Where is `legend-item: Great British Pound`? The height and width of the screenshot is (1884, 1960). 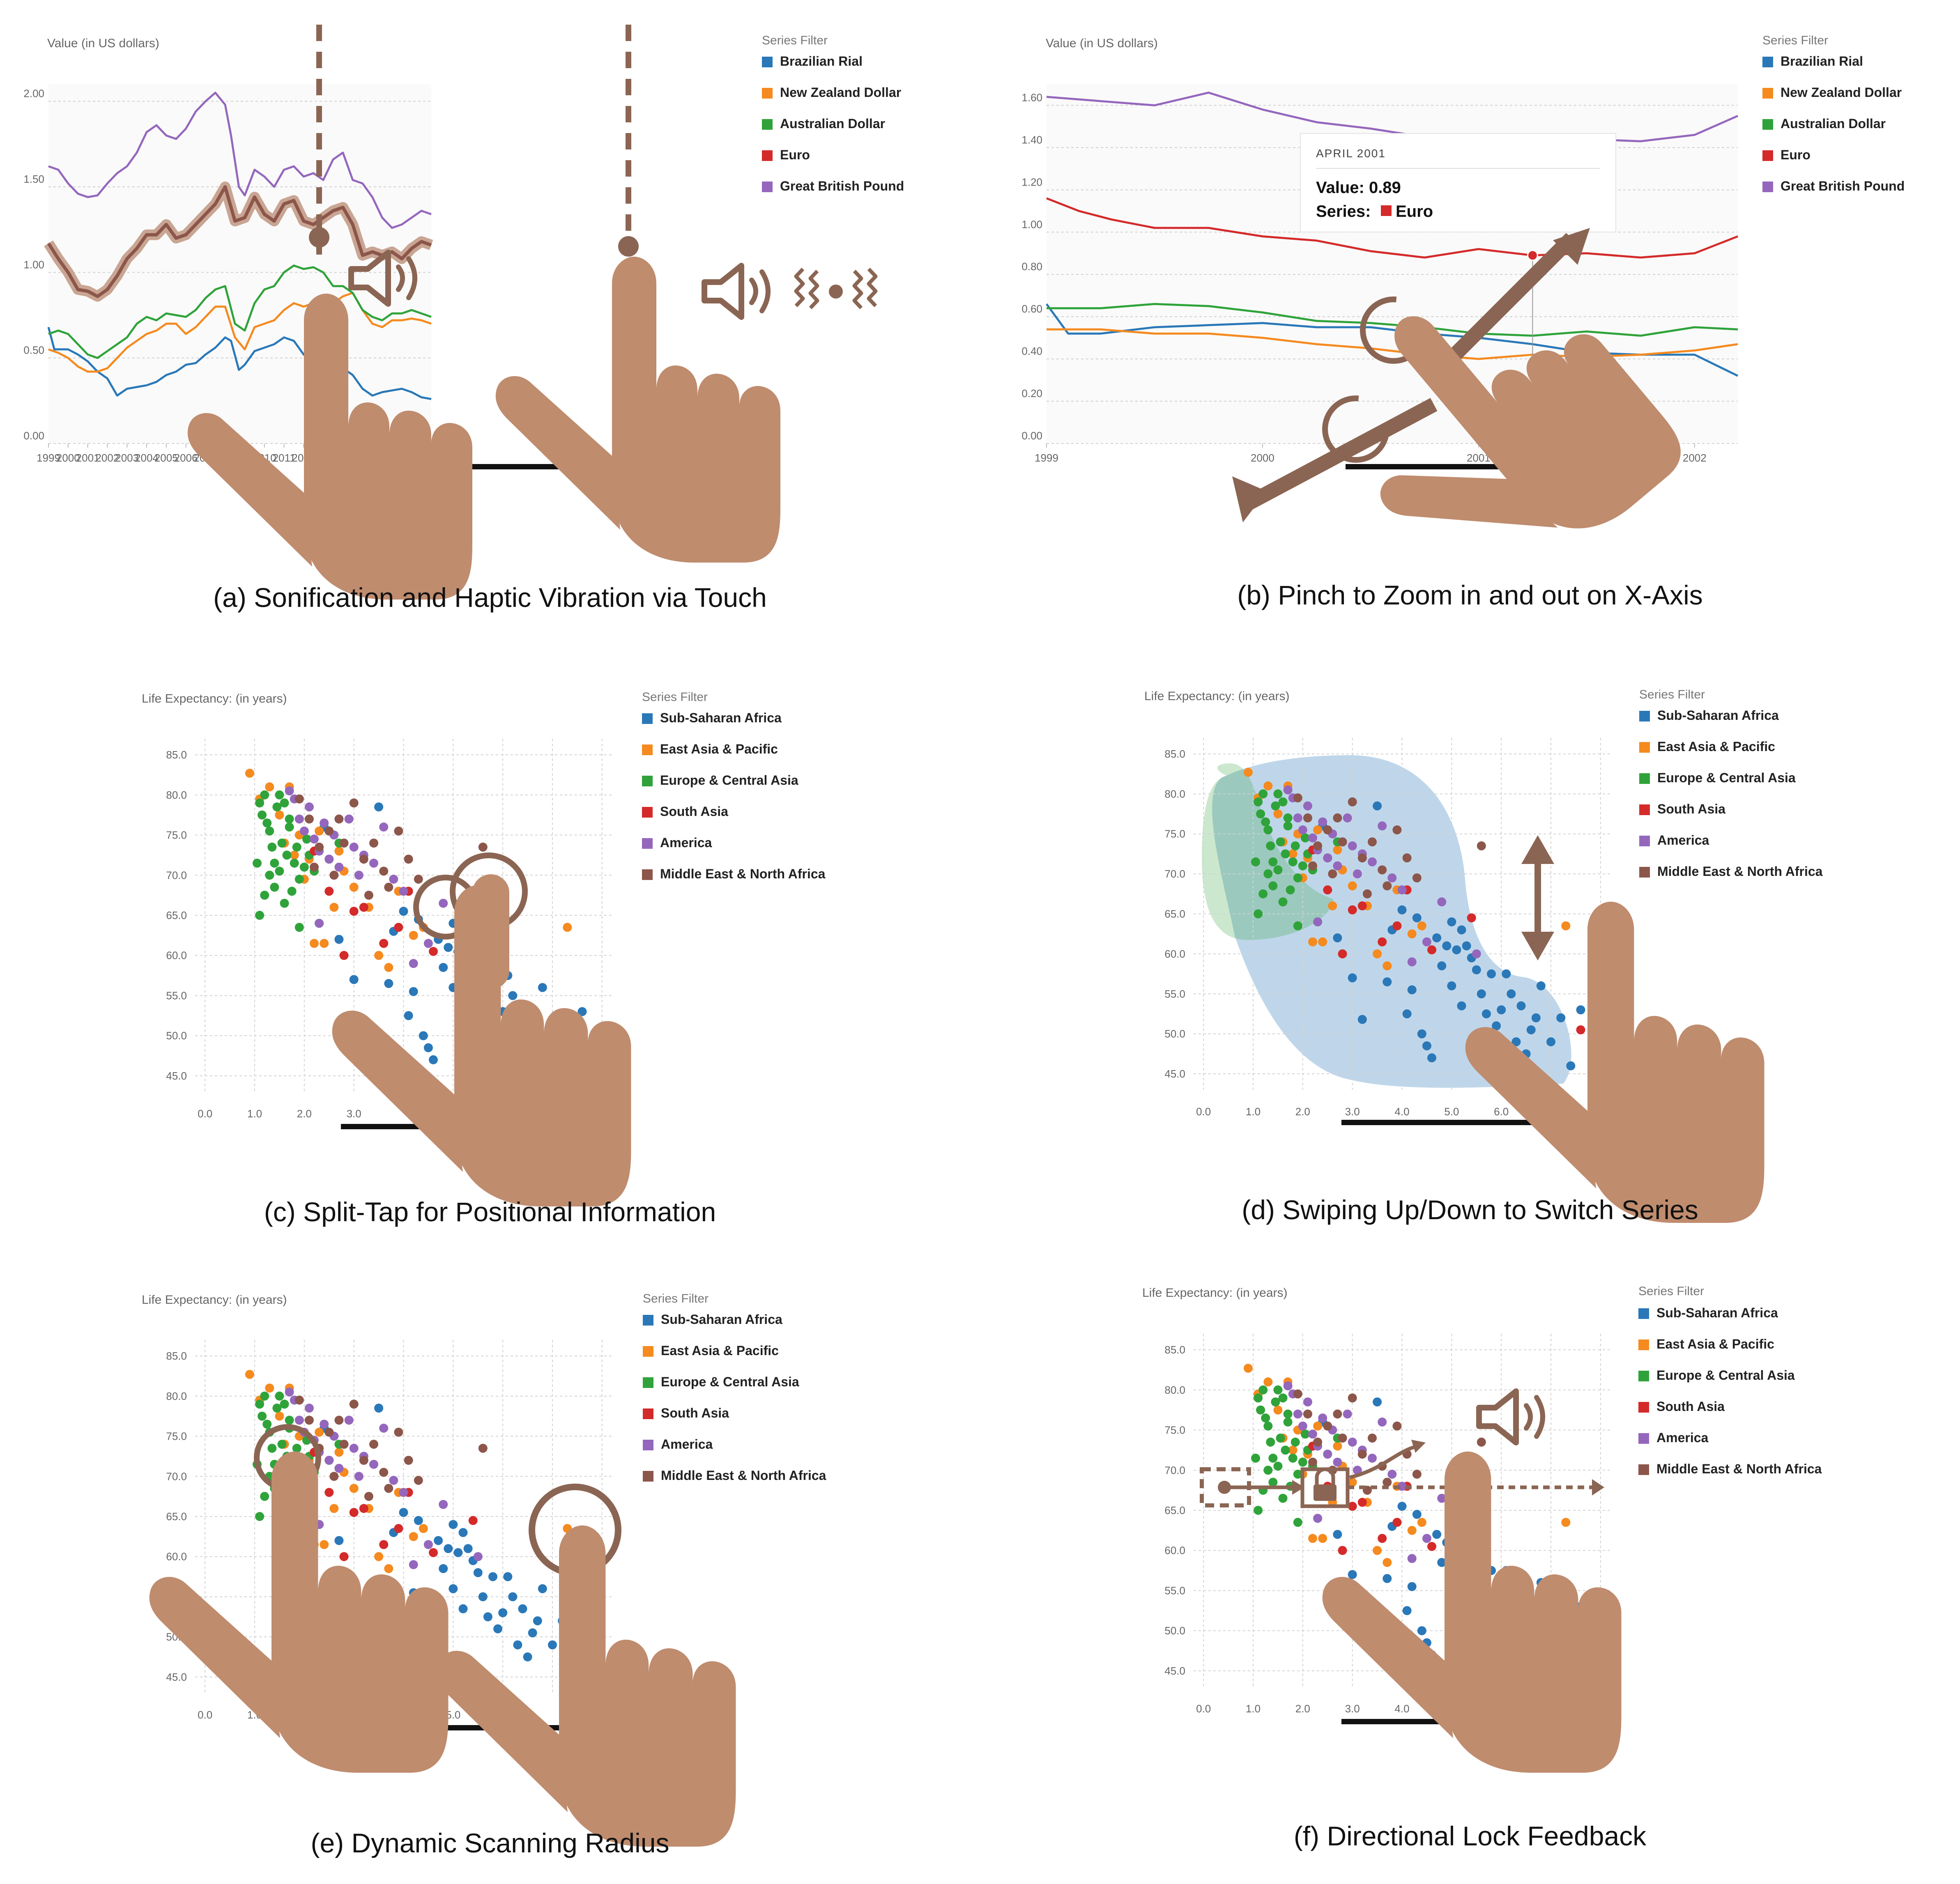
legend-item: Great British Pound is located at coordinates (1843, 186).